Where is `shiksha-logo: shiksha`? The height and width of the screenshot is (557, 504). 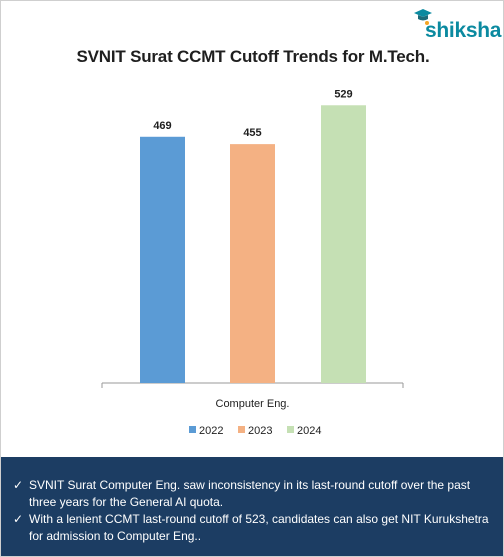
shiksha-logo: shiksha is located at coordinates (457, 27).